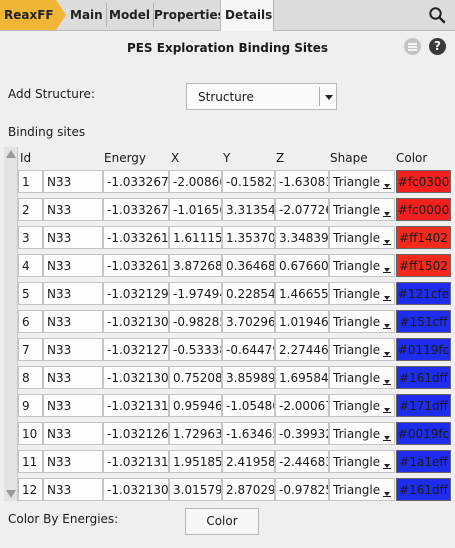 This screenshot has height=548, width=455. Describe the element at coordinates (30, 489) in the screenshot. I see `cell-id: 12` at that location.